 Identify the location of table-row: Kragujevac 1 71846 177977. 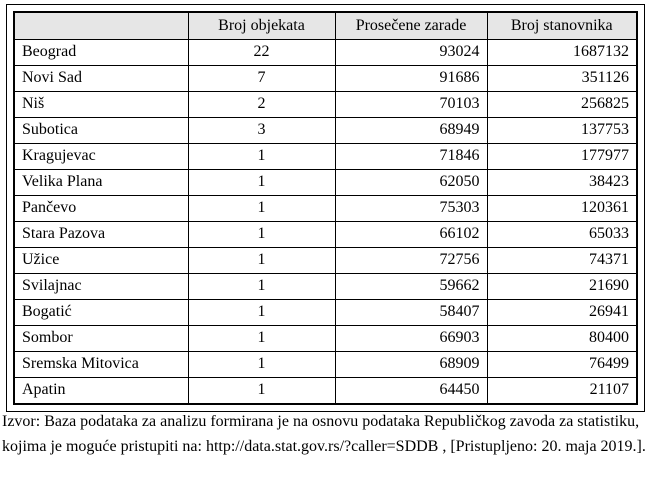
(325, 156).